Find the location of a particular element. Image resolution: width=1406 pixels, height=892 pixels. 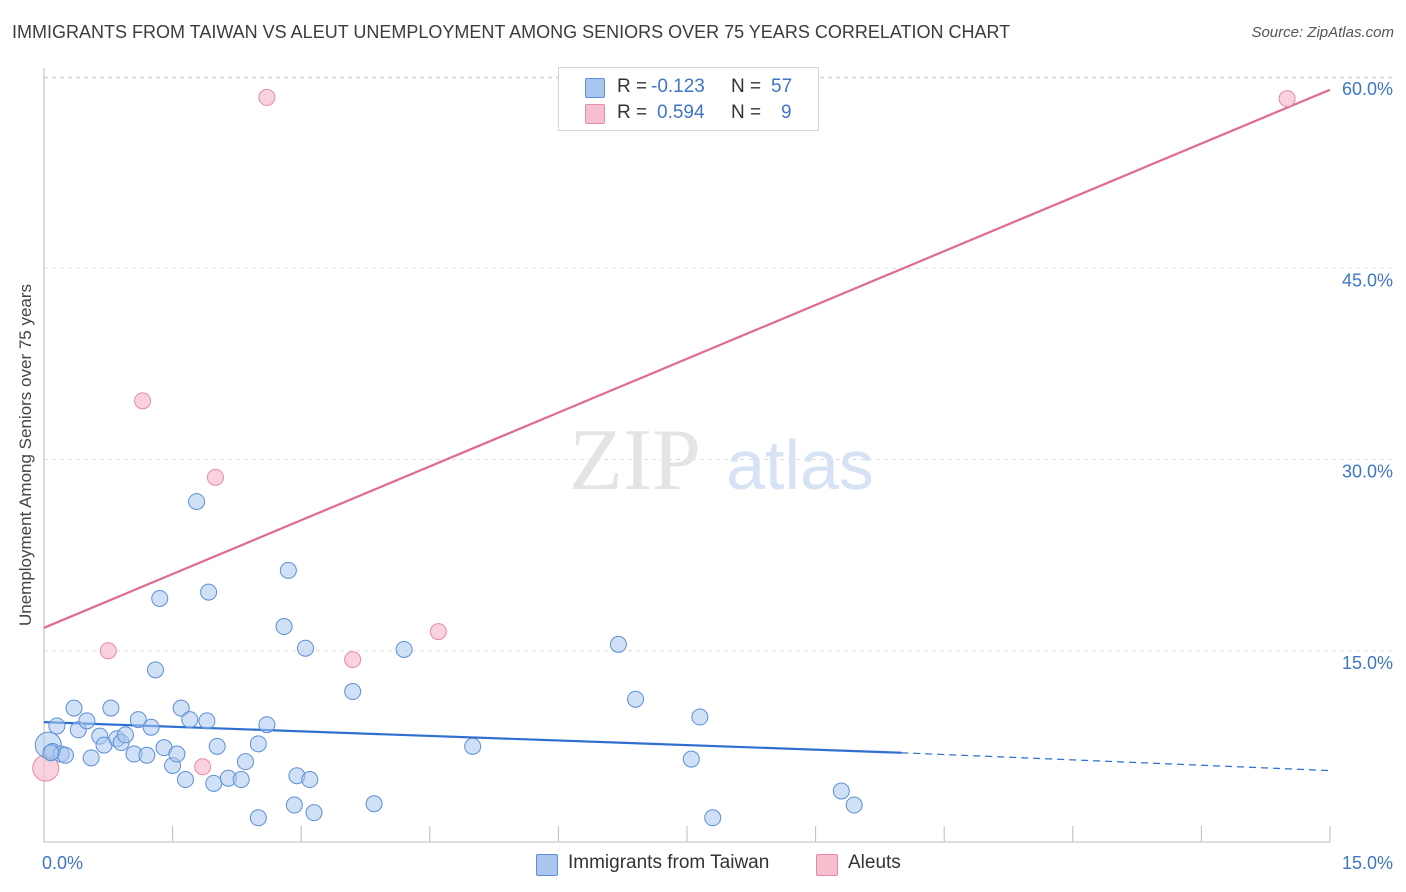

legend-swatch-taiwan is located at coordinates (595, 88).